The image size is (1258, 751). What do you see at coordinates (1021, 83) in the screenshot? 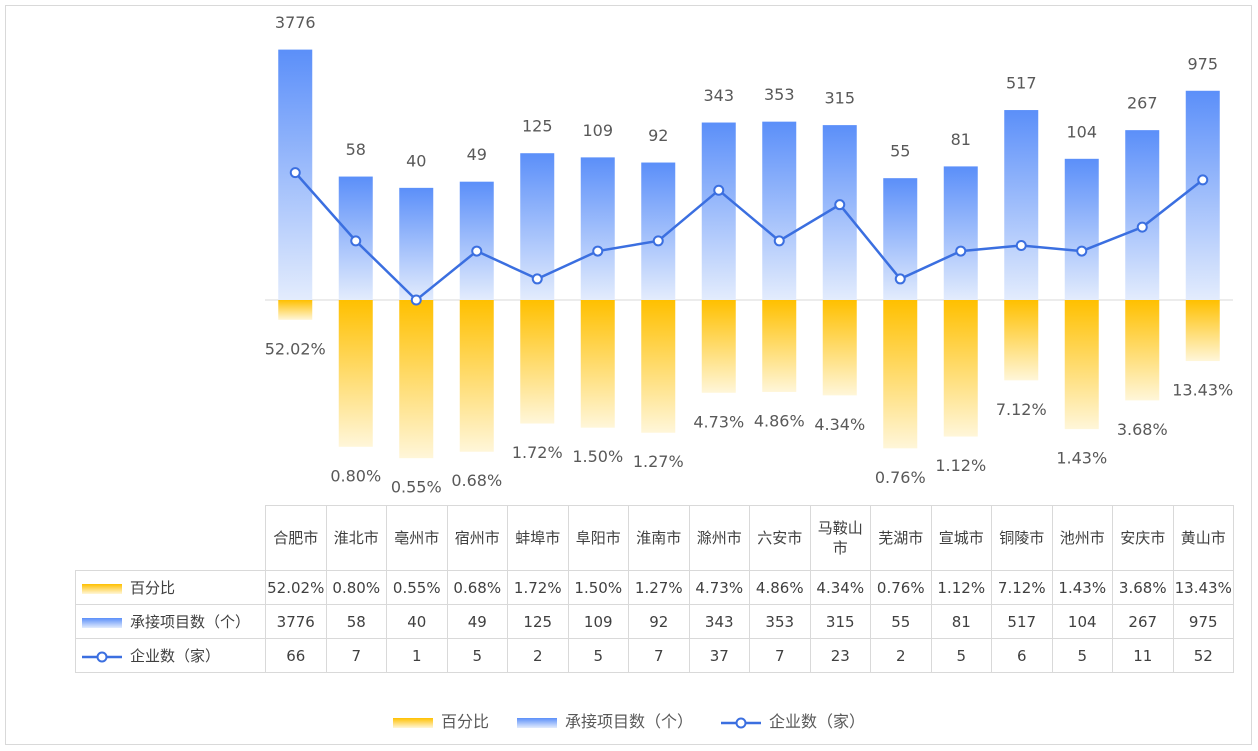
I see `data-label: 517` at bounding box center [1021, 83].